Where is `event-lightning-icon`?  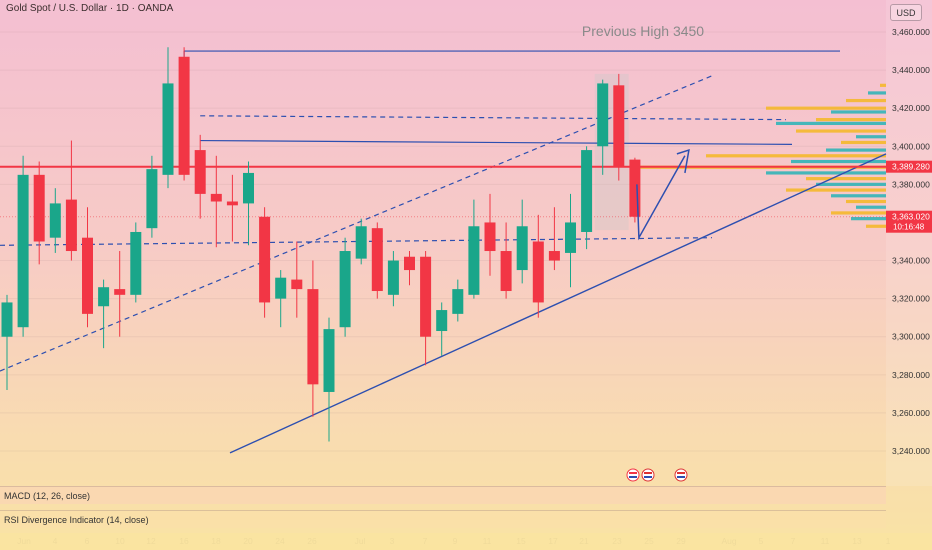
event-lightning-icon is located at coordinates (633, 475).